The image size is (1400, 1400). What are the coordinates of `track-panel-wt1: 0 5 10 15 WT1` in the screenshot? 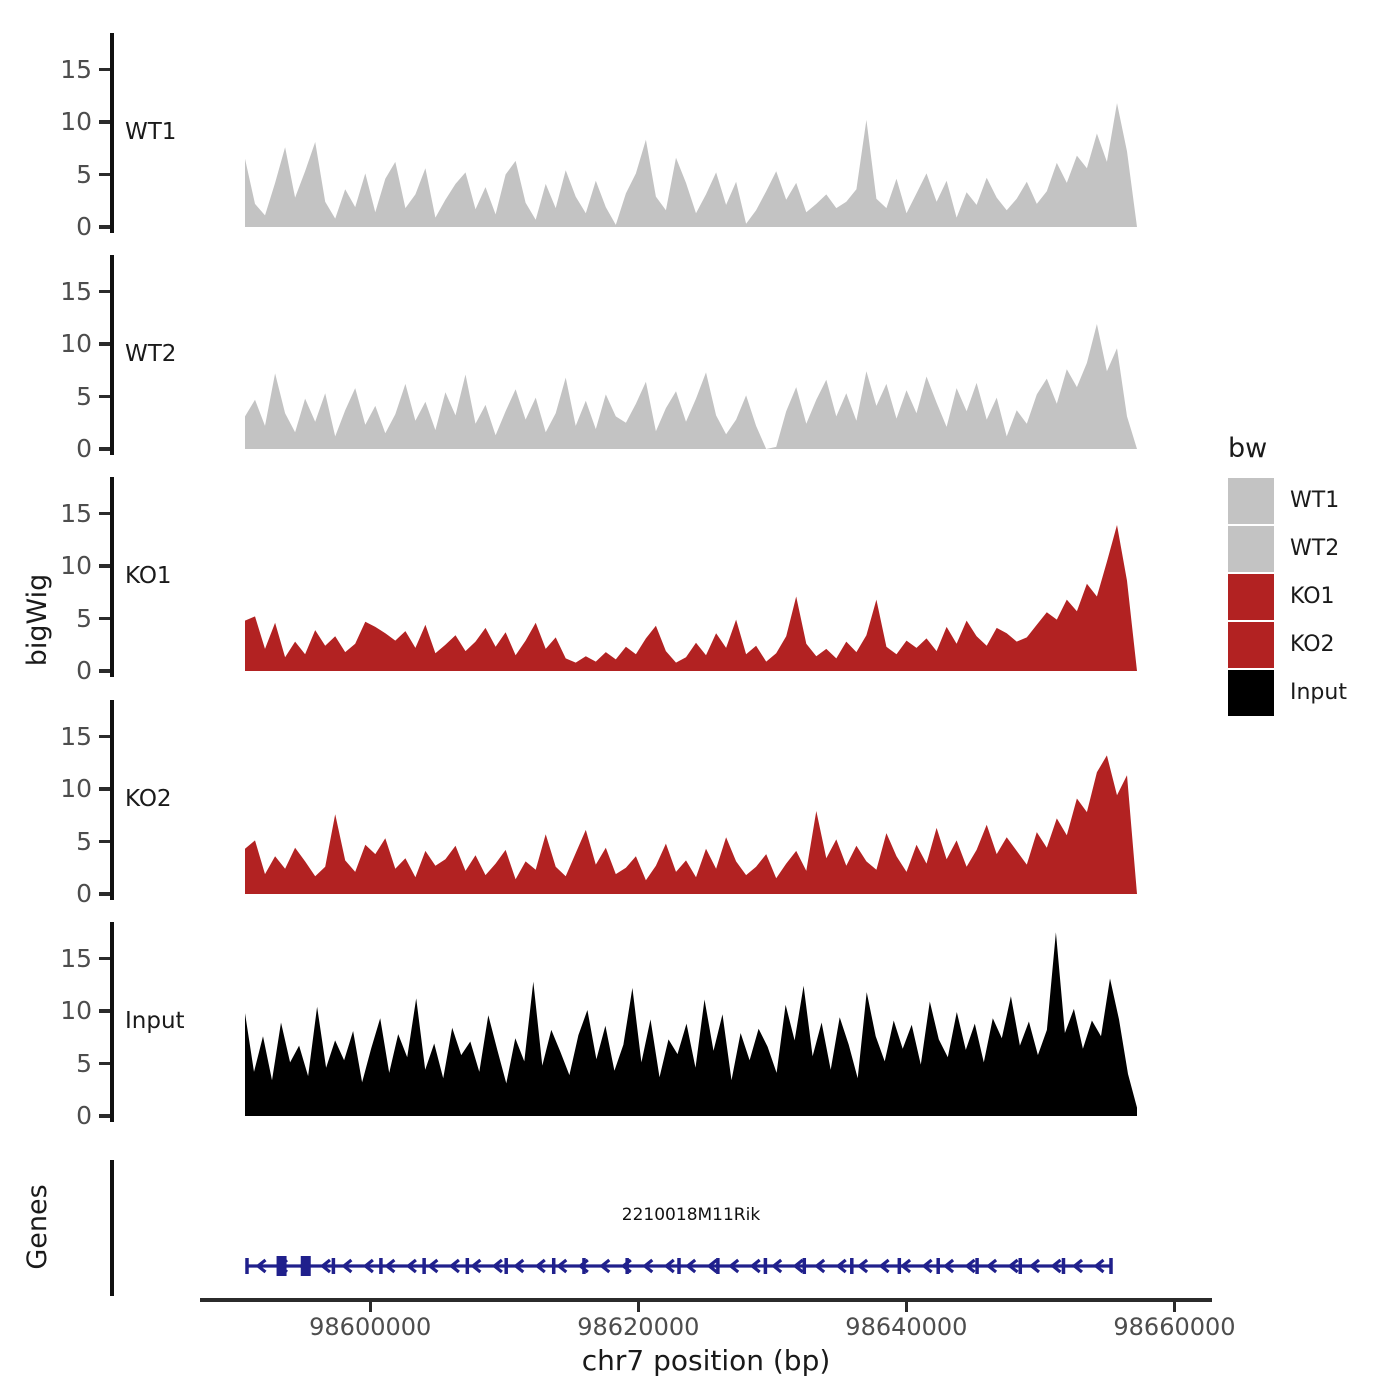 It's located at (700, 137).